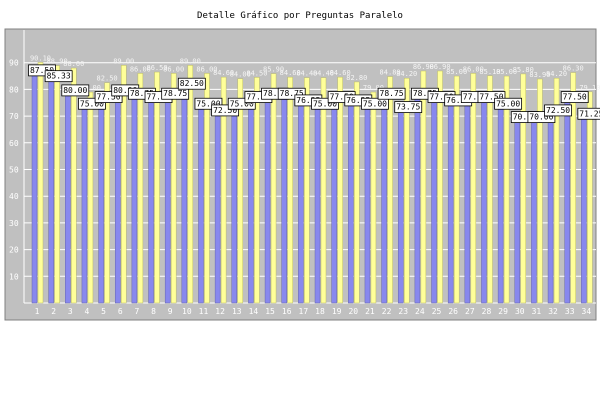  I want to click on x-tick-label: 28, so click(487, 311).